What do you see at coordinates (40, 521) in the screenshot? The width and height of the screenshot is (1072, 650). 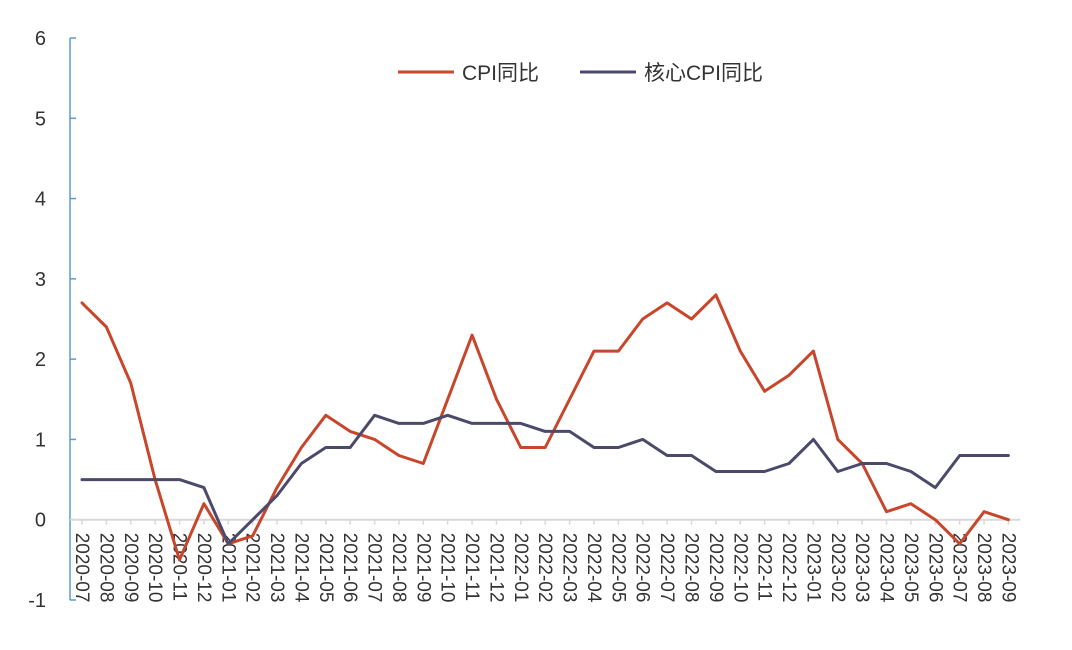 I see `y-tick-label: 0` at bounding box center [40, 521].